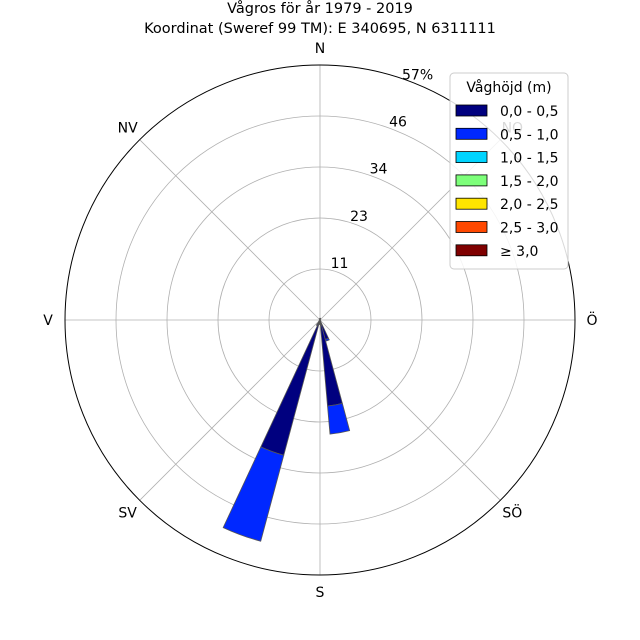 The width and height of the screenshot is (640, 640). I want to click on legend-label-4: 1,5 - 2,0, so click(529, 182).